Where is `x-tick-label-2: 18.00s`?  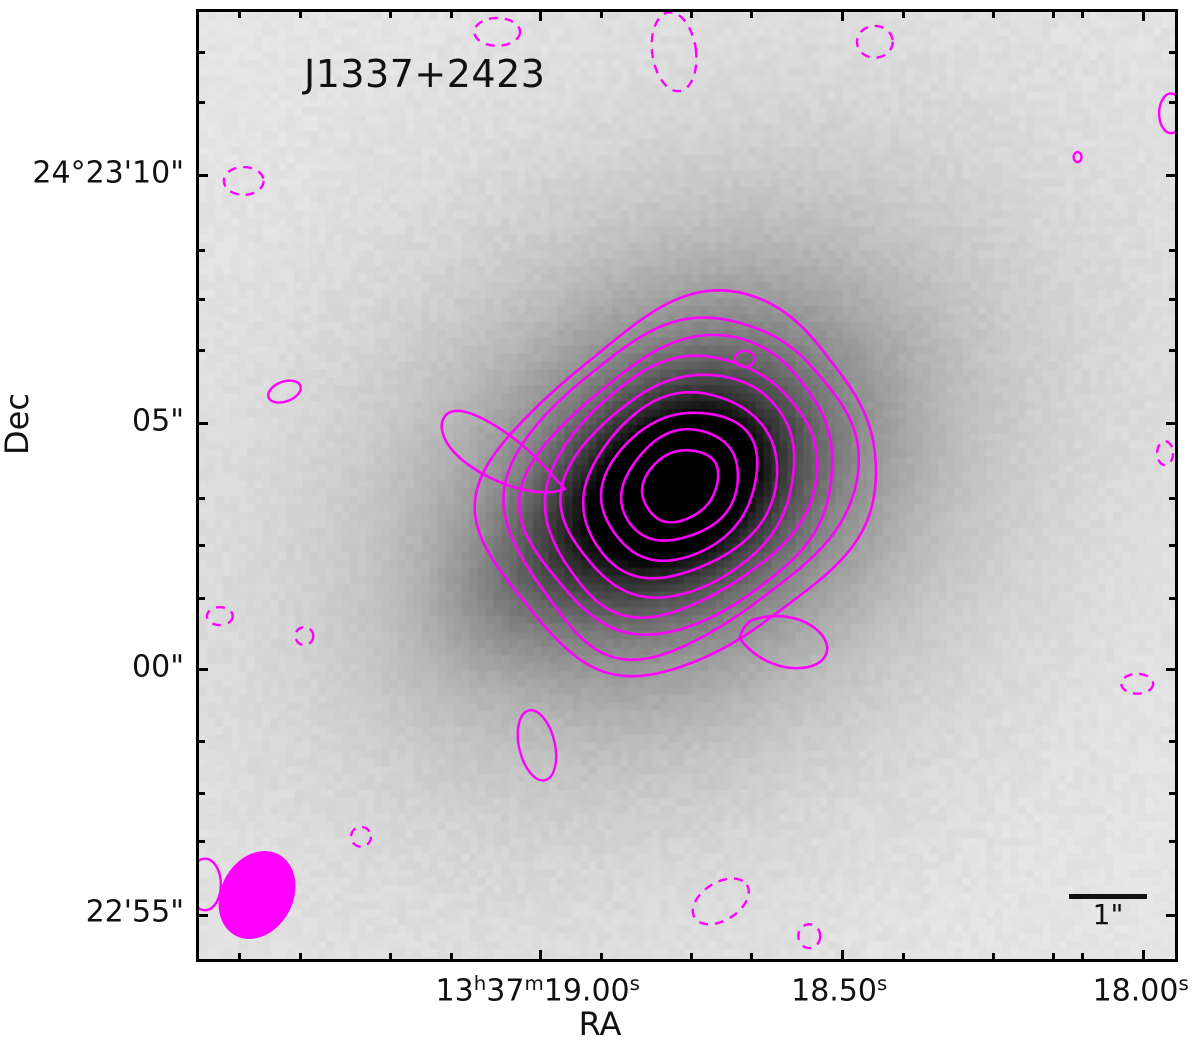 x-tick-label-2: 18.00s is located at coordinates (1140, 990).